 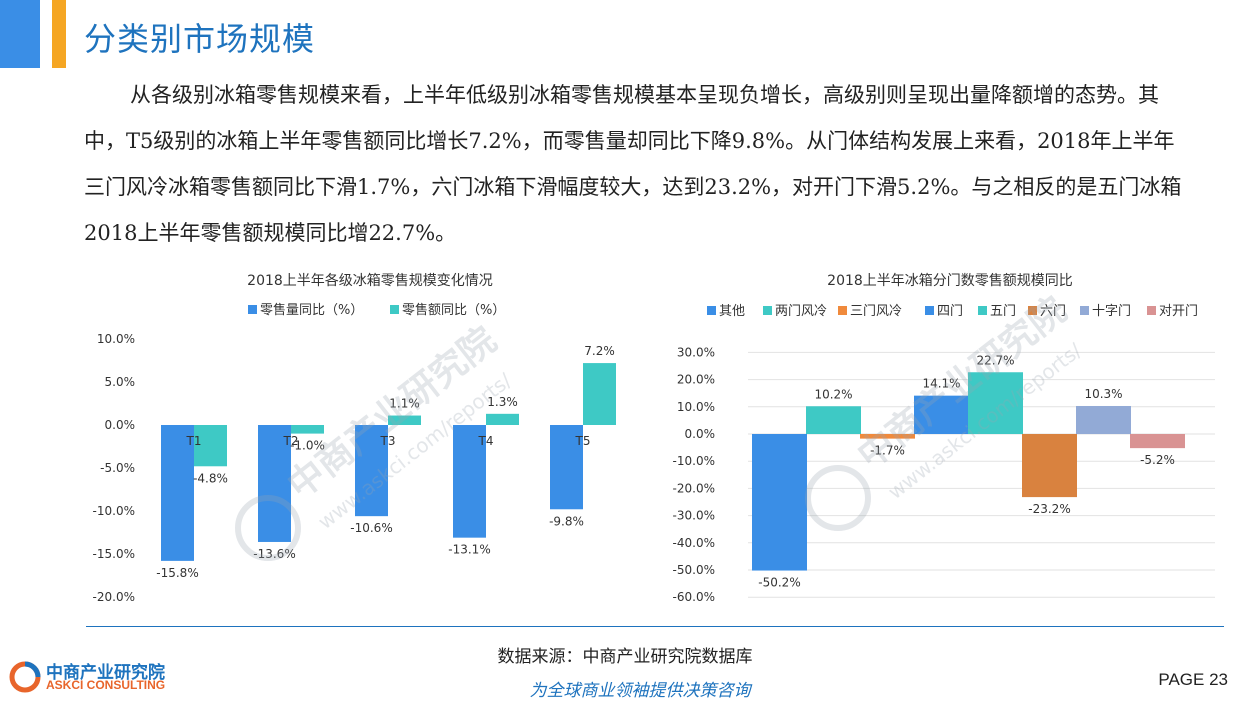 I want to click on header-accent-bar-secondary, so click(x=59, y=34).